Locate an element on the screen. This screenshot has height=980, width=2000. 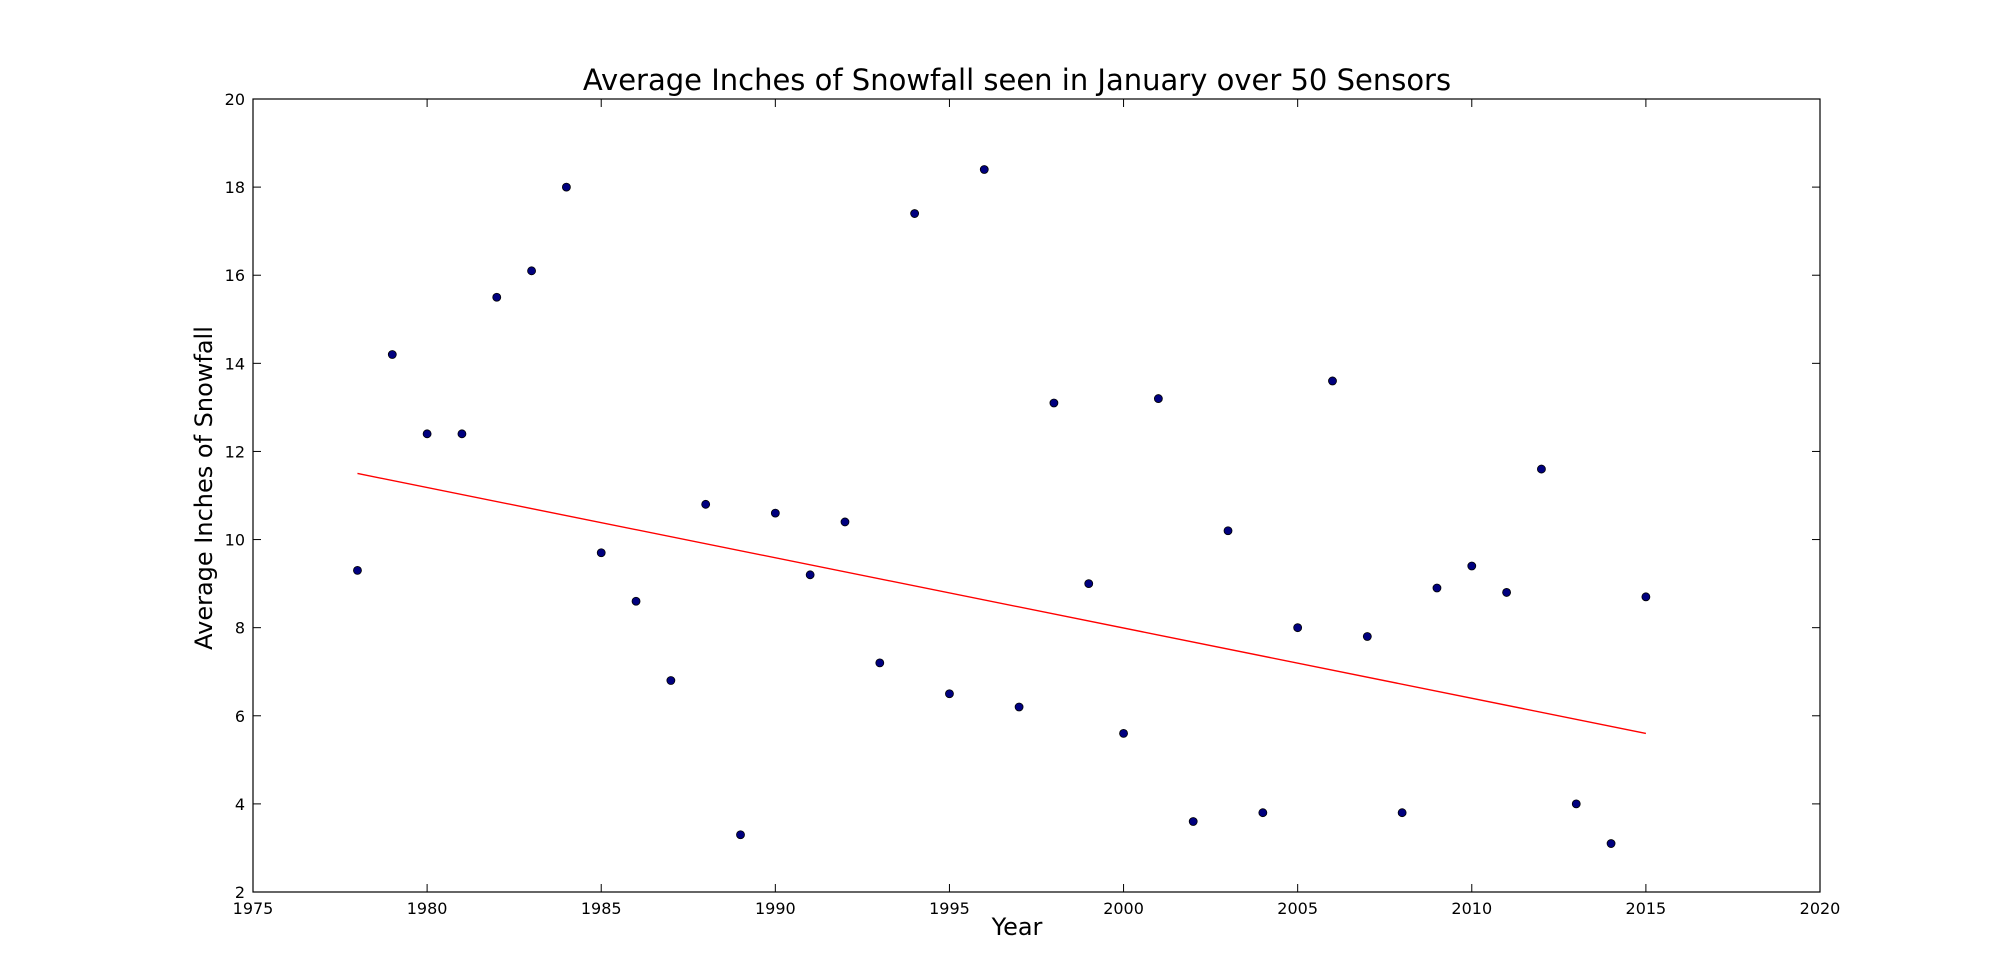
data-point-1978 is located at coordinates (357, 570).